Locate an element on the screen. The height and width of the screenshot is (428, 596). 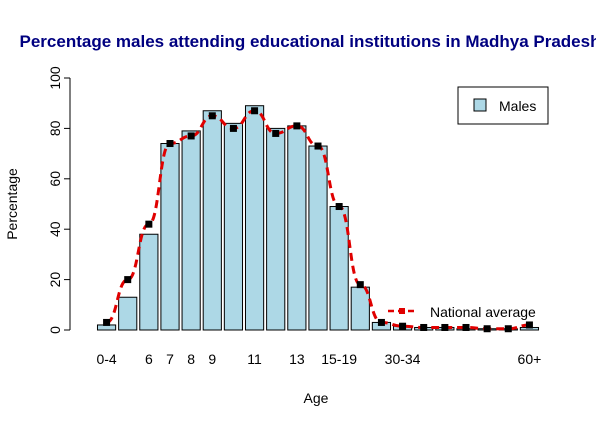
annotation-point-sample is located at coordinates (402, 311).